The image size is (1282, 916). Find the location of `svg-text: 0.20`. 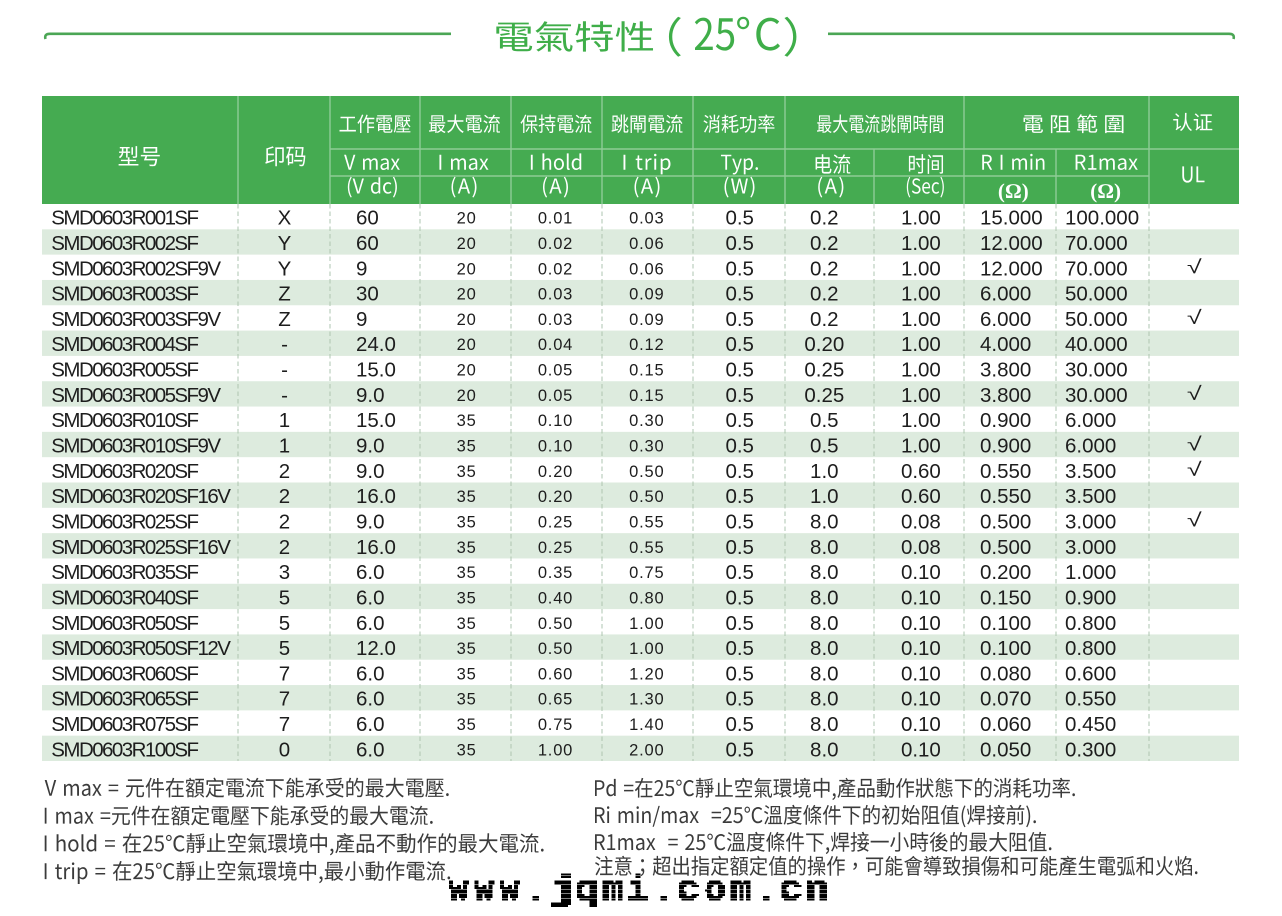

svg-text: 0.20 is located at coordinates (555, 472).